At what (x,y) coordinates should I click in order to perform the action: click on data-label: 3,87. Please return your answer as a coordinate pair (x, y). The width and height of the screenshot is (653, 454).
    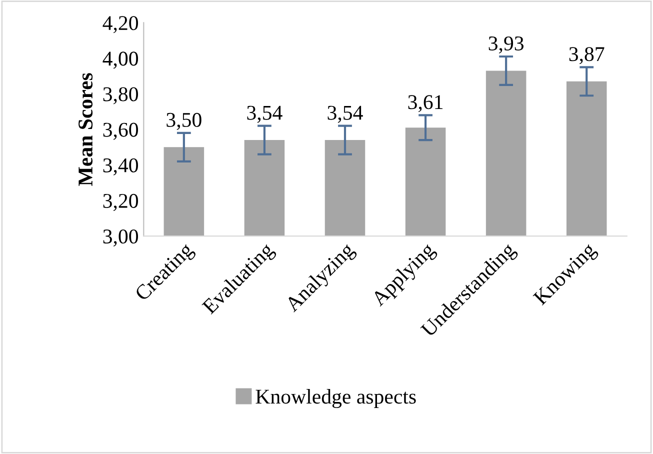
    Looking at the image, I should click on (586, 55).